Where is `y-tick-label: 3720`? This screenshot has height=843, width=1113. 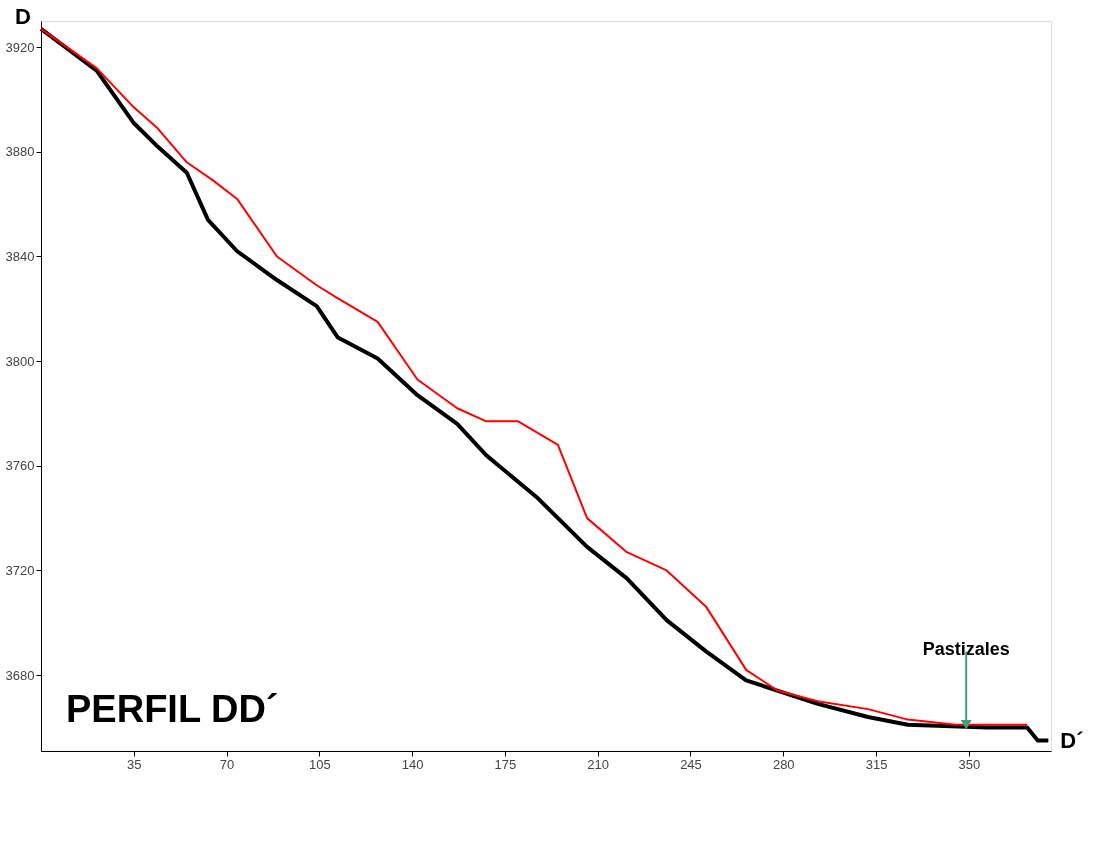
y-tick-label: 3720 is located at coordinates (20, 570).